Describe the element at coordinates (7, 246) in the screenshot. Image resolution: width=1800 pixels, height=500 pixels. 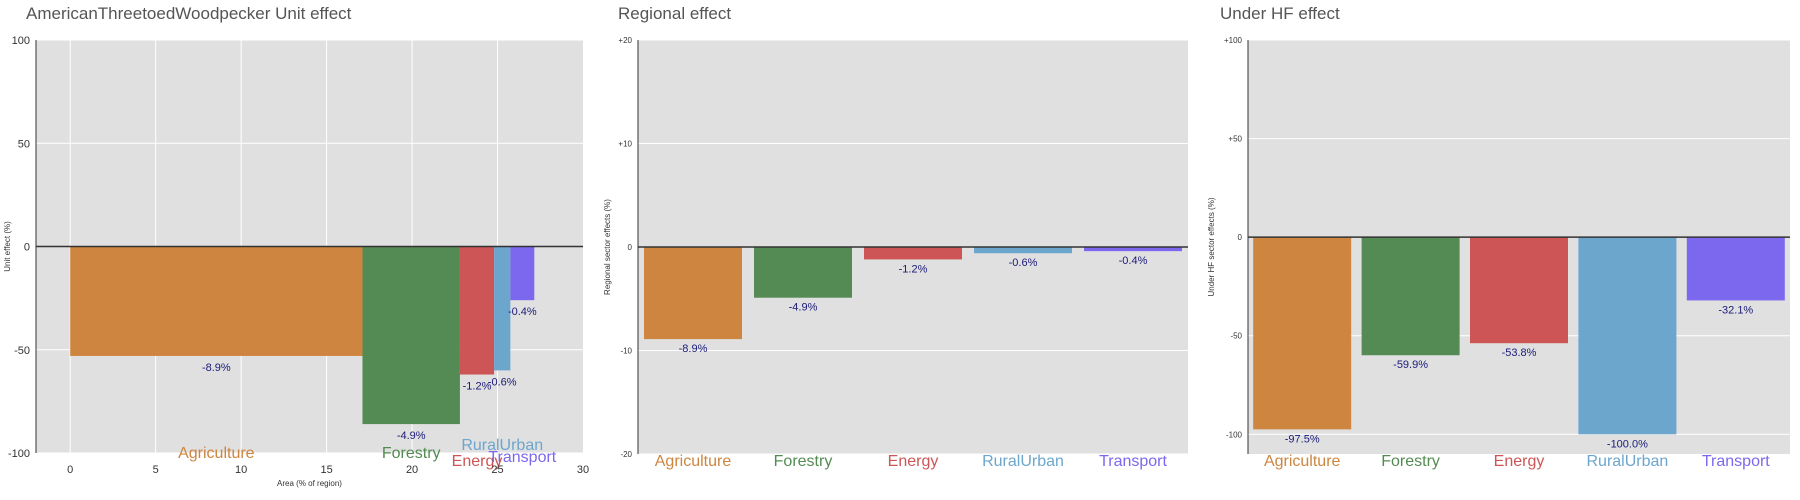
I see `y-axis-title: Unit effect (%)` at that location.